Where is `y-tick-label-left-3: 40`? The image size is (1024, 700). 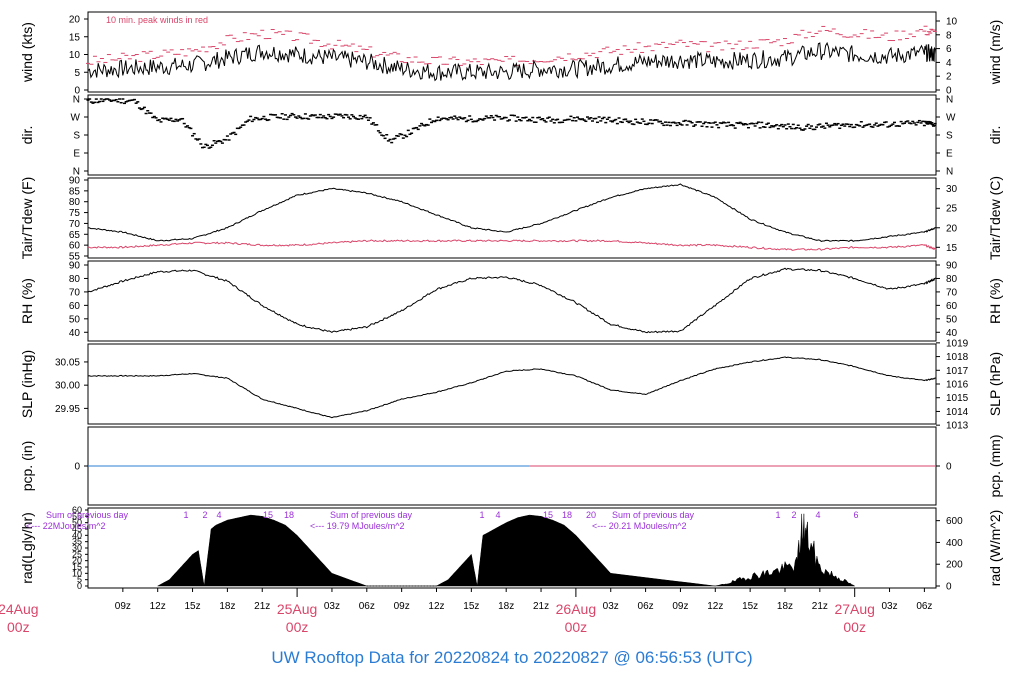 y-tick-label-left-3: 40 is located at coordinates (75, 333).